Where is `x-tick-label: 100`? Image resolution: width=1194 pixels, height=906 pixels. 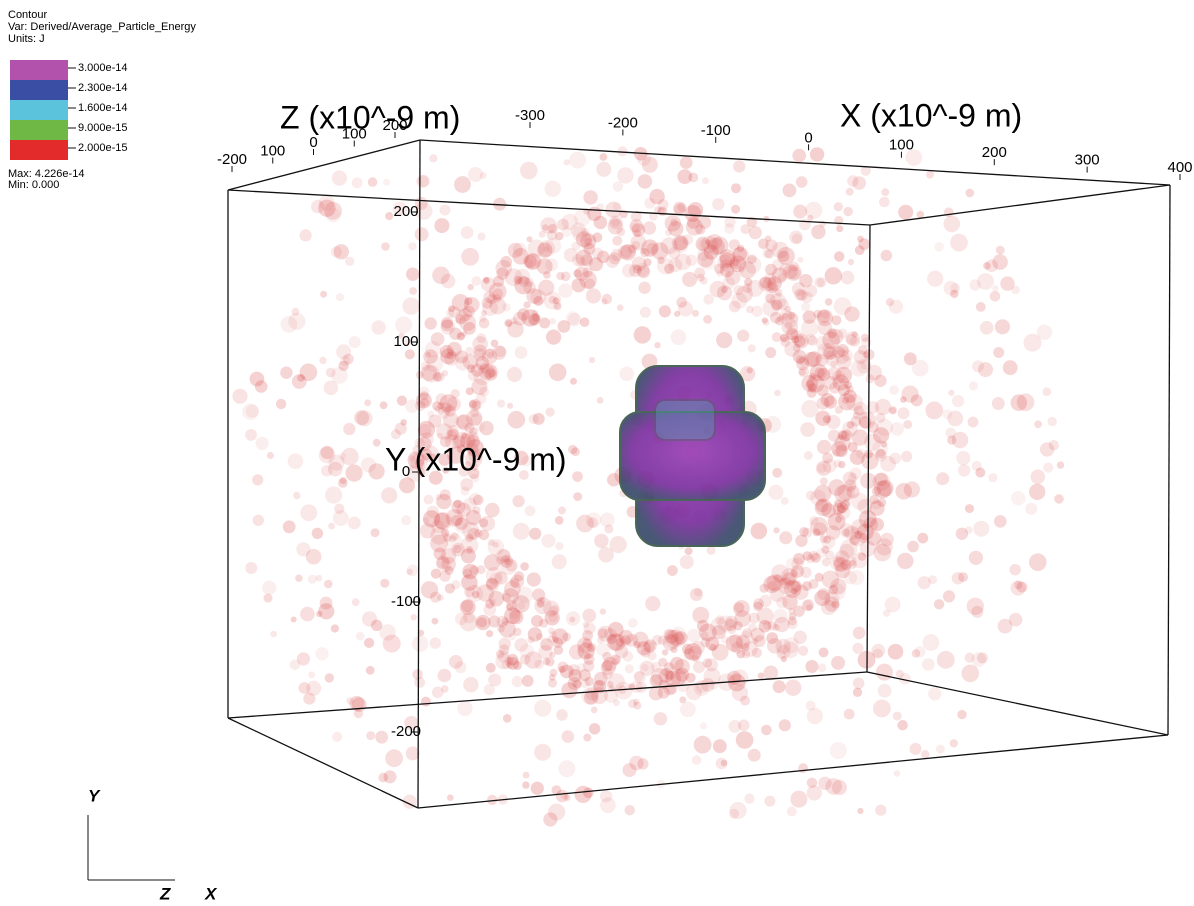 x-tick-label: 100 is located at coordinates (901, 145).